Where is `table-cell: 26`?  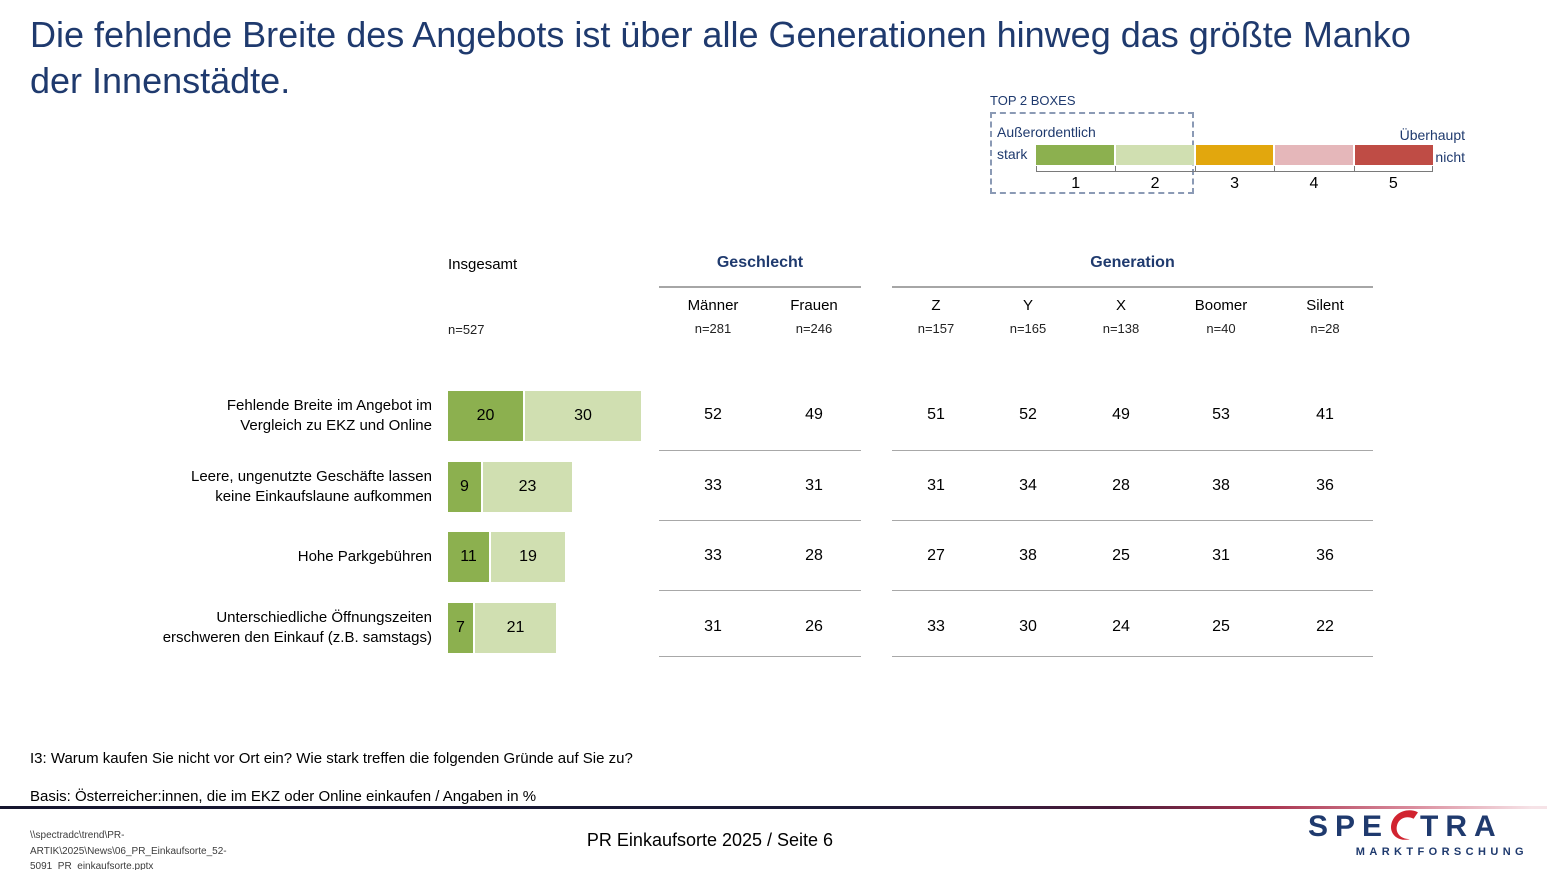 table-cell: 26 is located at coordinates (814, 626).